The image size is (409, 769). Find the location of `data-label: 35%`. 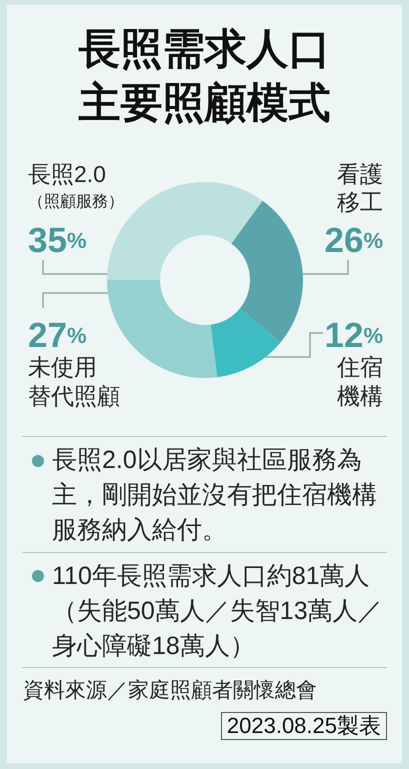

data-label: 35% is located at coordinates (57, 240).